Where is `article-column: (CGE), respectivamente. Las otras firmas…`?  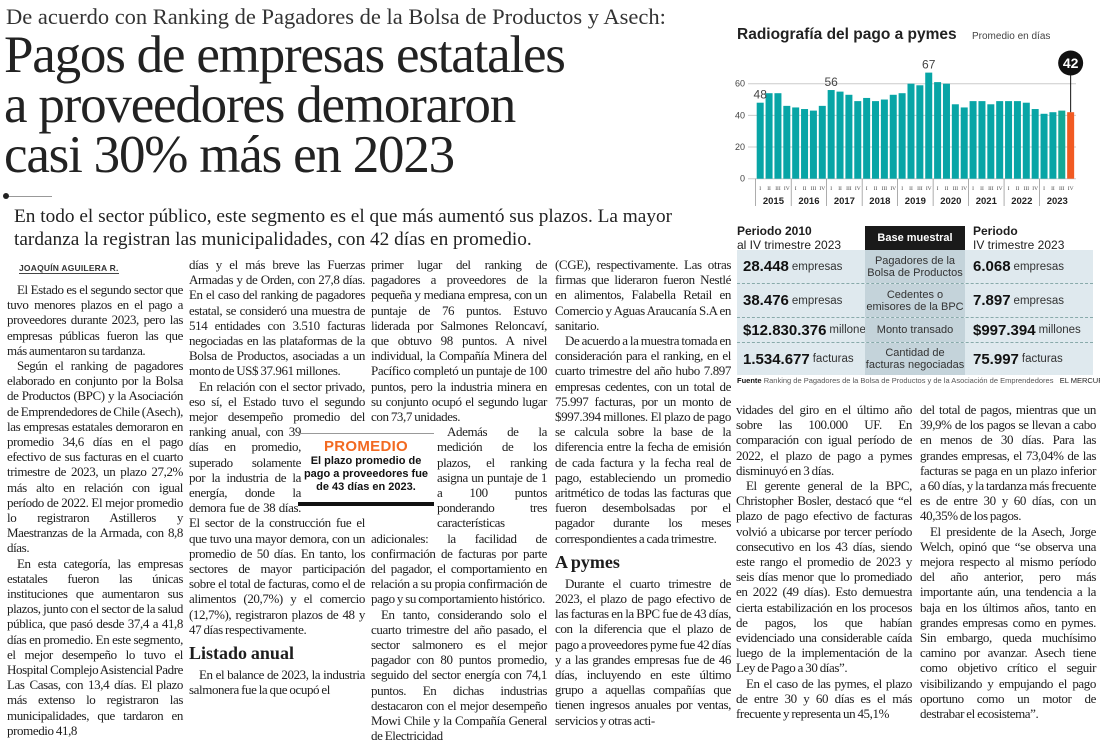 article-column: (CGE), respectivamente. Las otras firmas… is located at coordinates (643, 492).